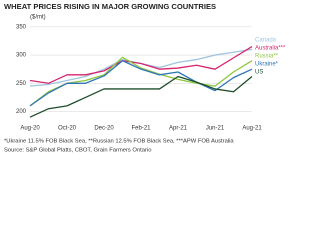 The width and height of the screenshot is (320, 240). What do you see at coordinates (21, 84) in the screenshot?
I see `y-tick-label: 250` at bounding box center [21, 84].